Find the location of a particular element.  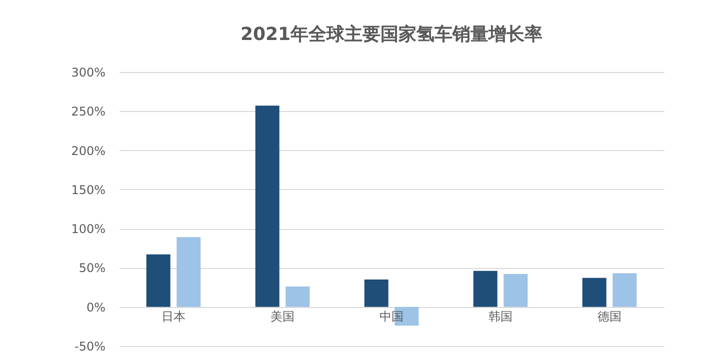

y-tick-label: 150% is located at coordinates (88, 189).